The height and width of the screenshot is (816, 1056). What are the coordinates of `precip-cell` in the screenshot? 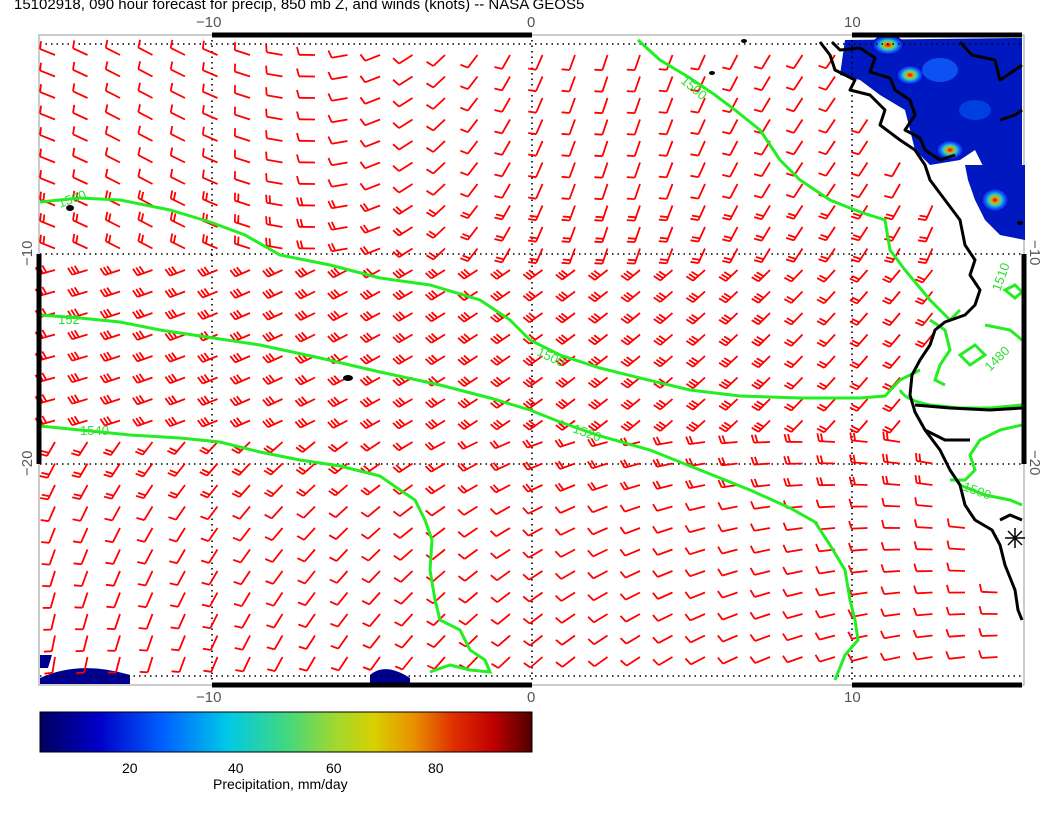 It's located at (975, 110).